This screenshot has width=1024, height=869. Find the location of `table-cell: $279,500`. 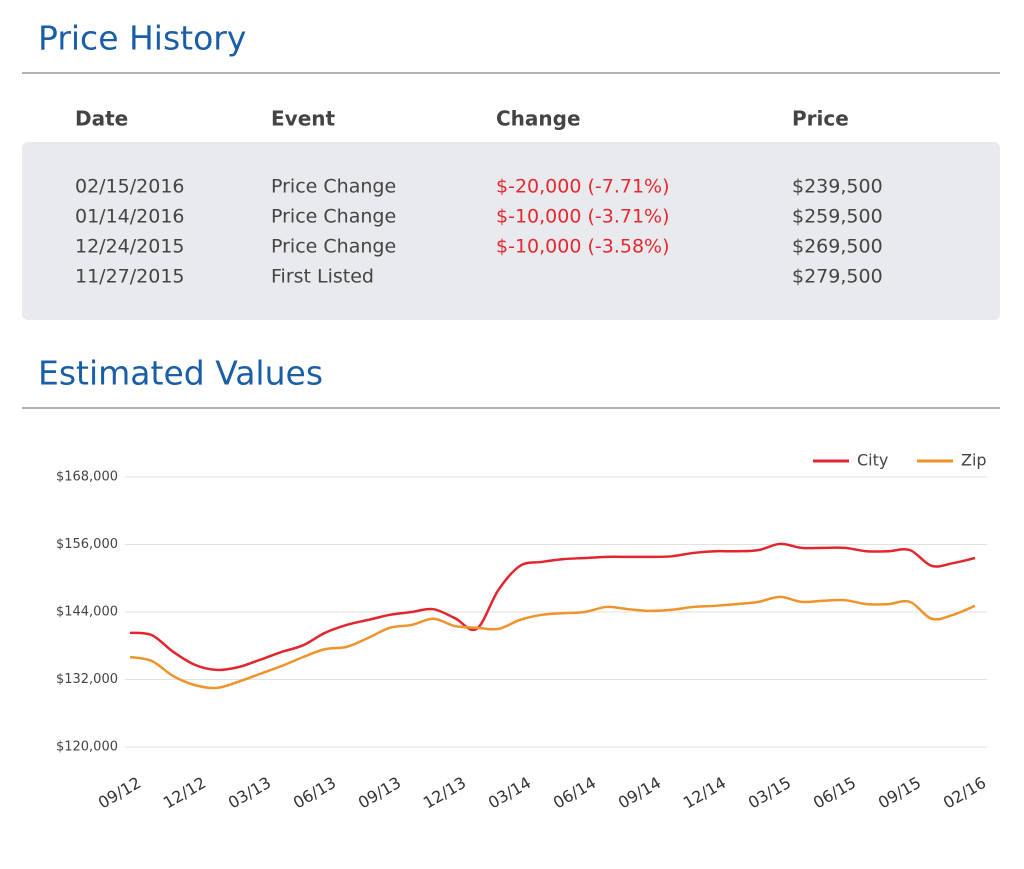

table-cell: $279,500 is located at coordinates (837, 277).